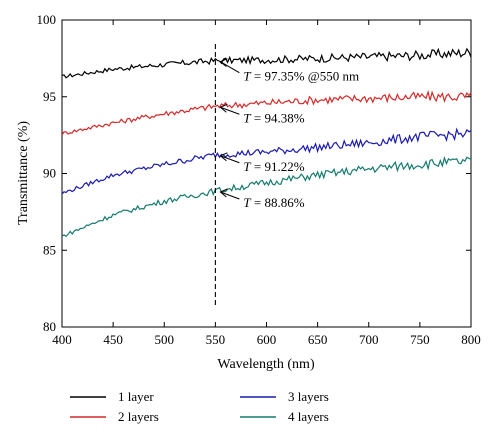  I want to click on x-tick-label: 700, so click(369, 339).